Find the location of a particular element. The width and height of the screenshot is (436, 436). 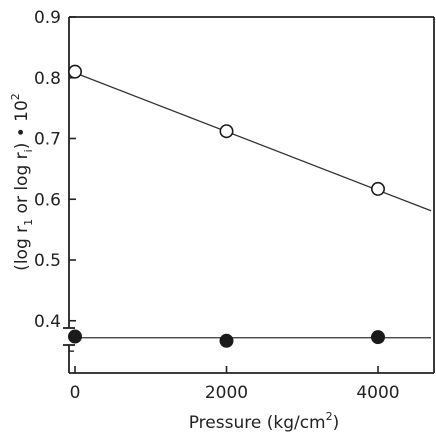

x-tick-label: 2000 is located at coordinates (226, 393).